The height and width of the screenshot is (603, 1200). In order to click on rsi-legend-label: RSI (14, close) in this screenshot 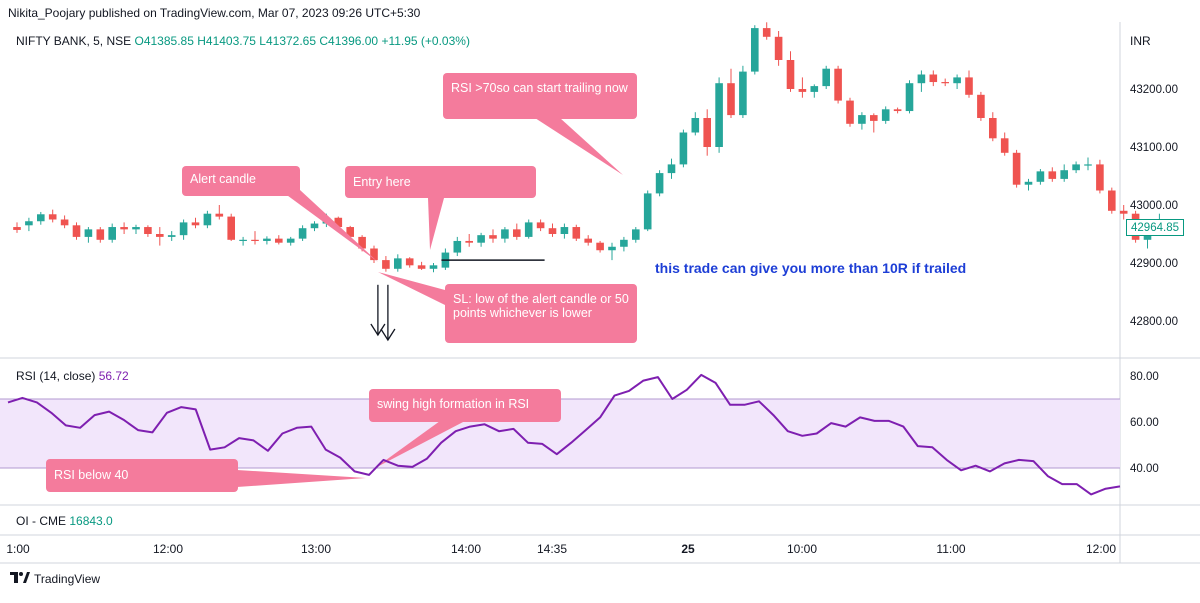, I will do `click(56, 376)`.